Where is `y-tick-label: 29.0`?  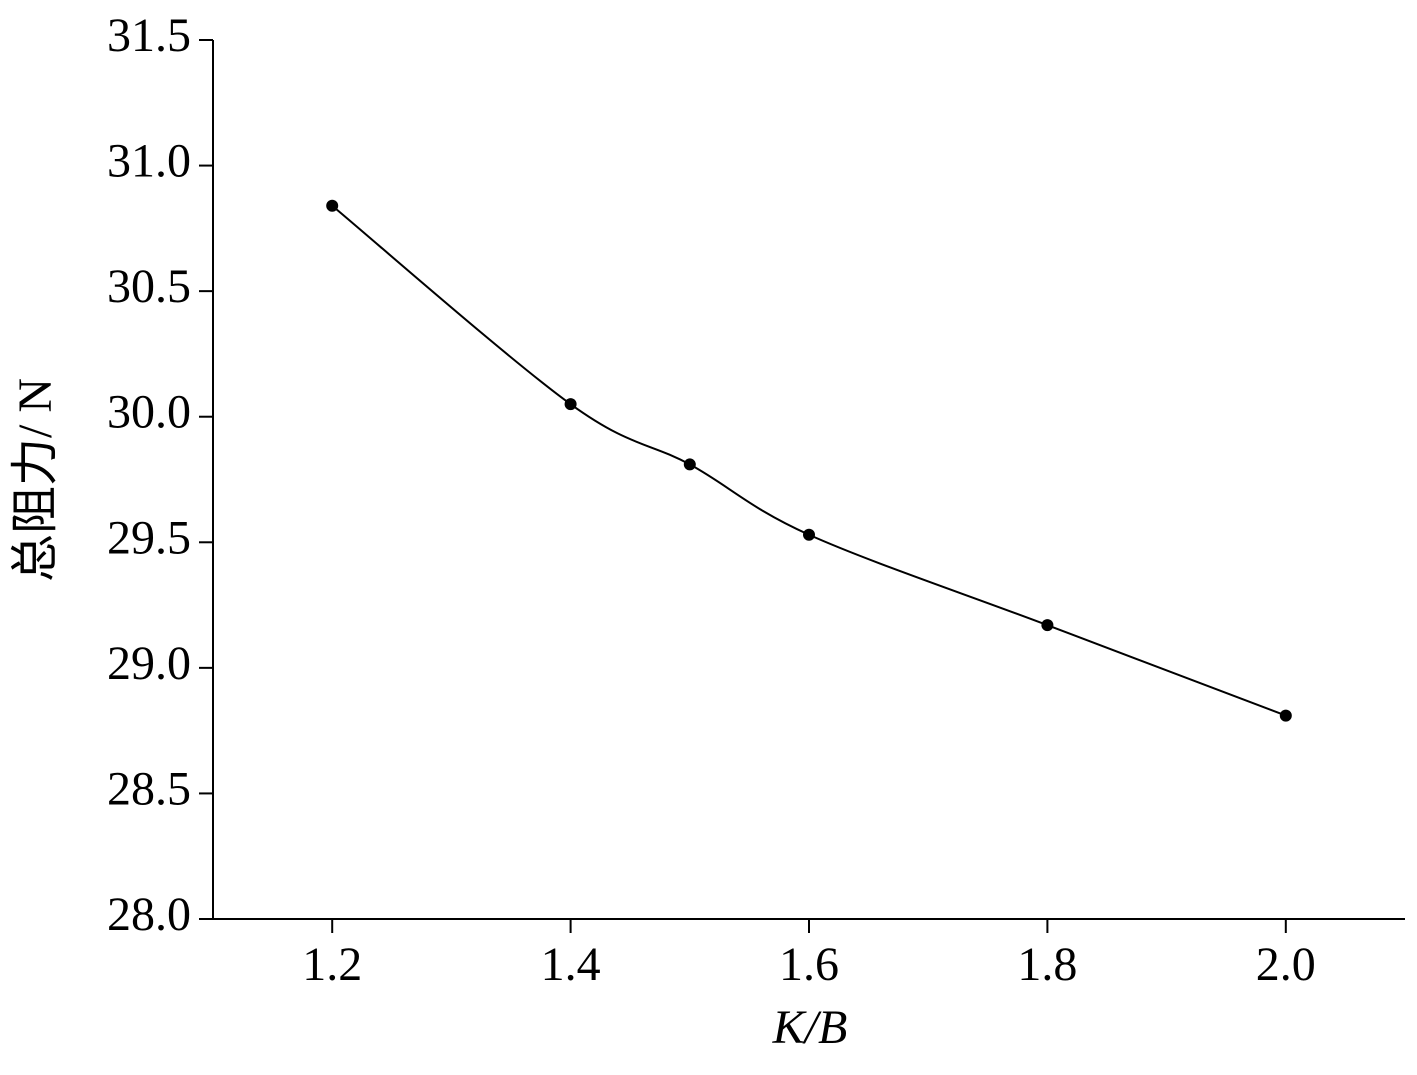 y-tick-label: 29.0 is located at coordinates (149, 663).